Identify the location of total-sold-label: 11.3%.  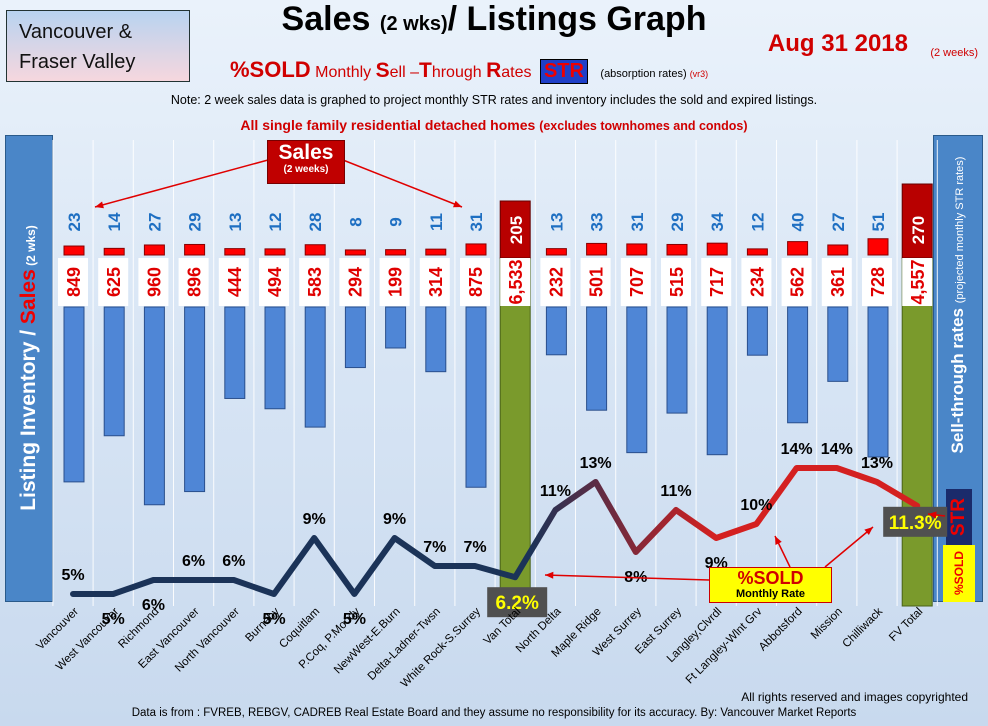
(915, 523).